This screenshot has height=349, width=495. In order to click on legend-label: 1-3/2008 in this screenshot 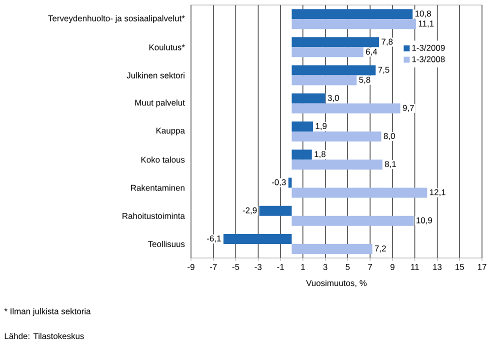, I will do `click(428, 59)`.